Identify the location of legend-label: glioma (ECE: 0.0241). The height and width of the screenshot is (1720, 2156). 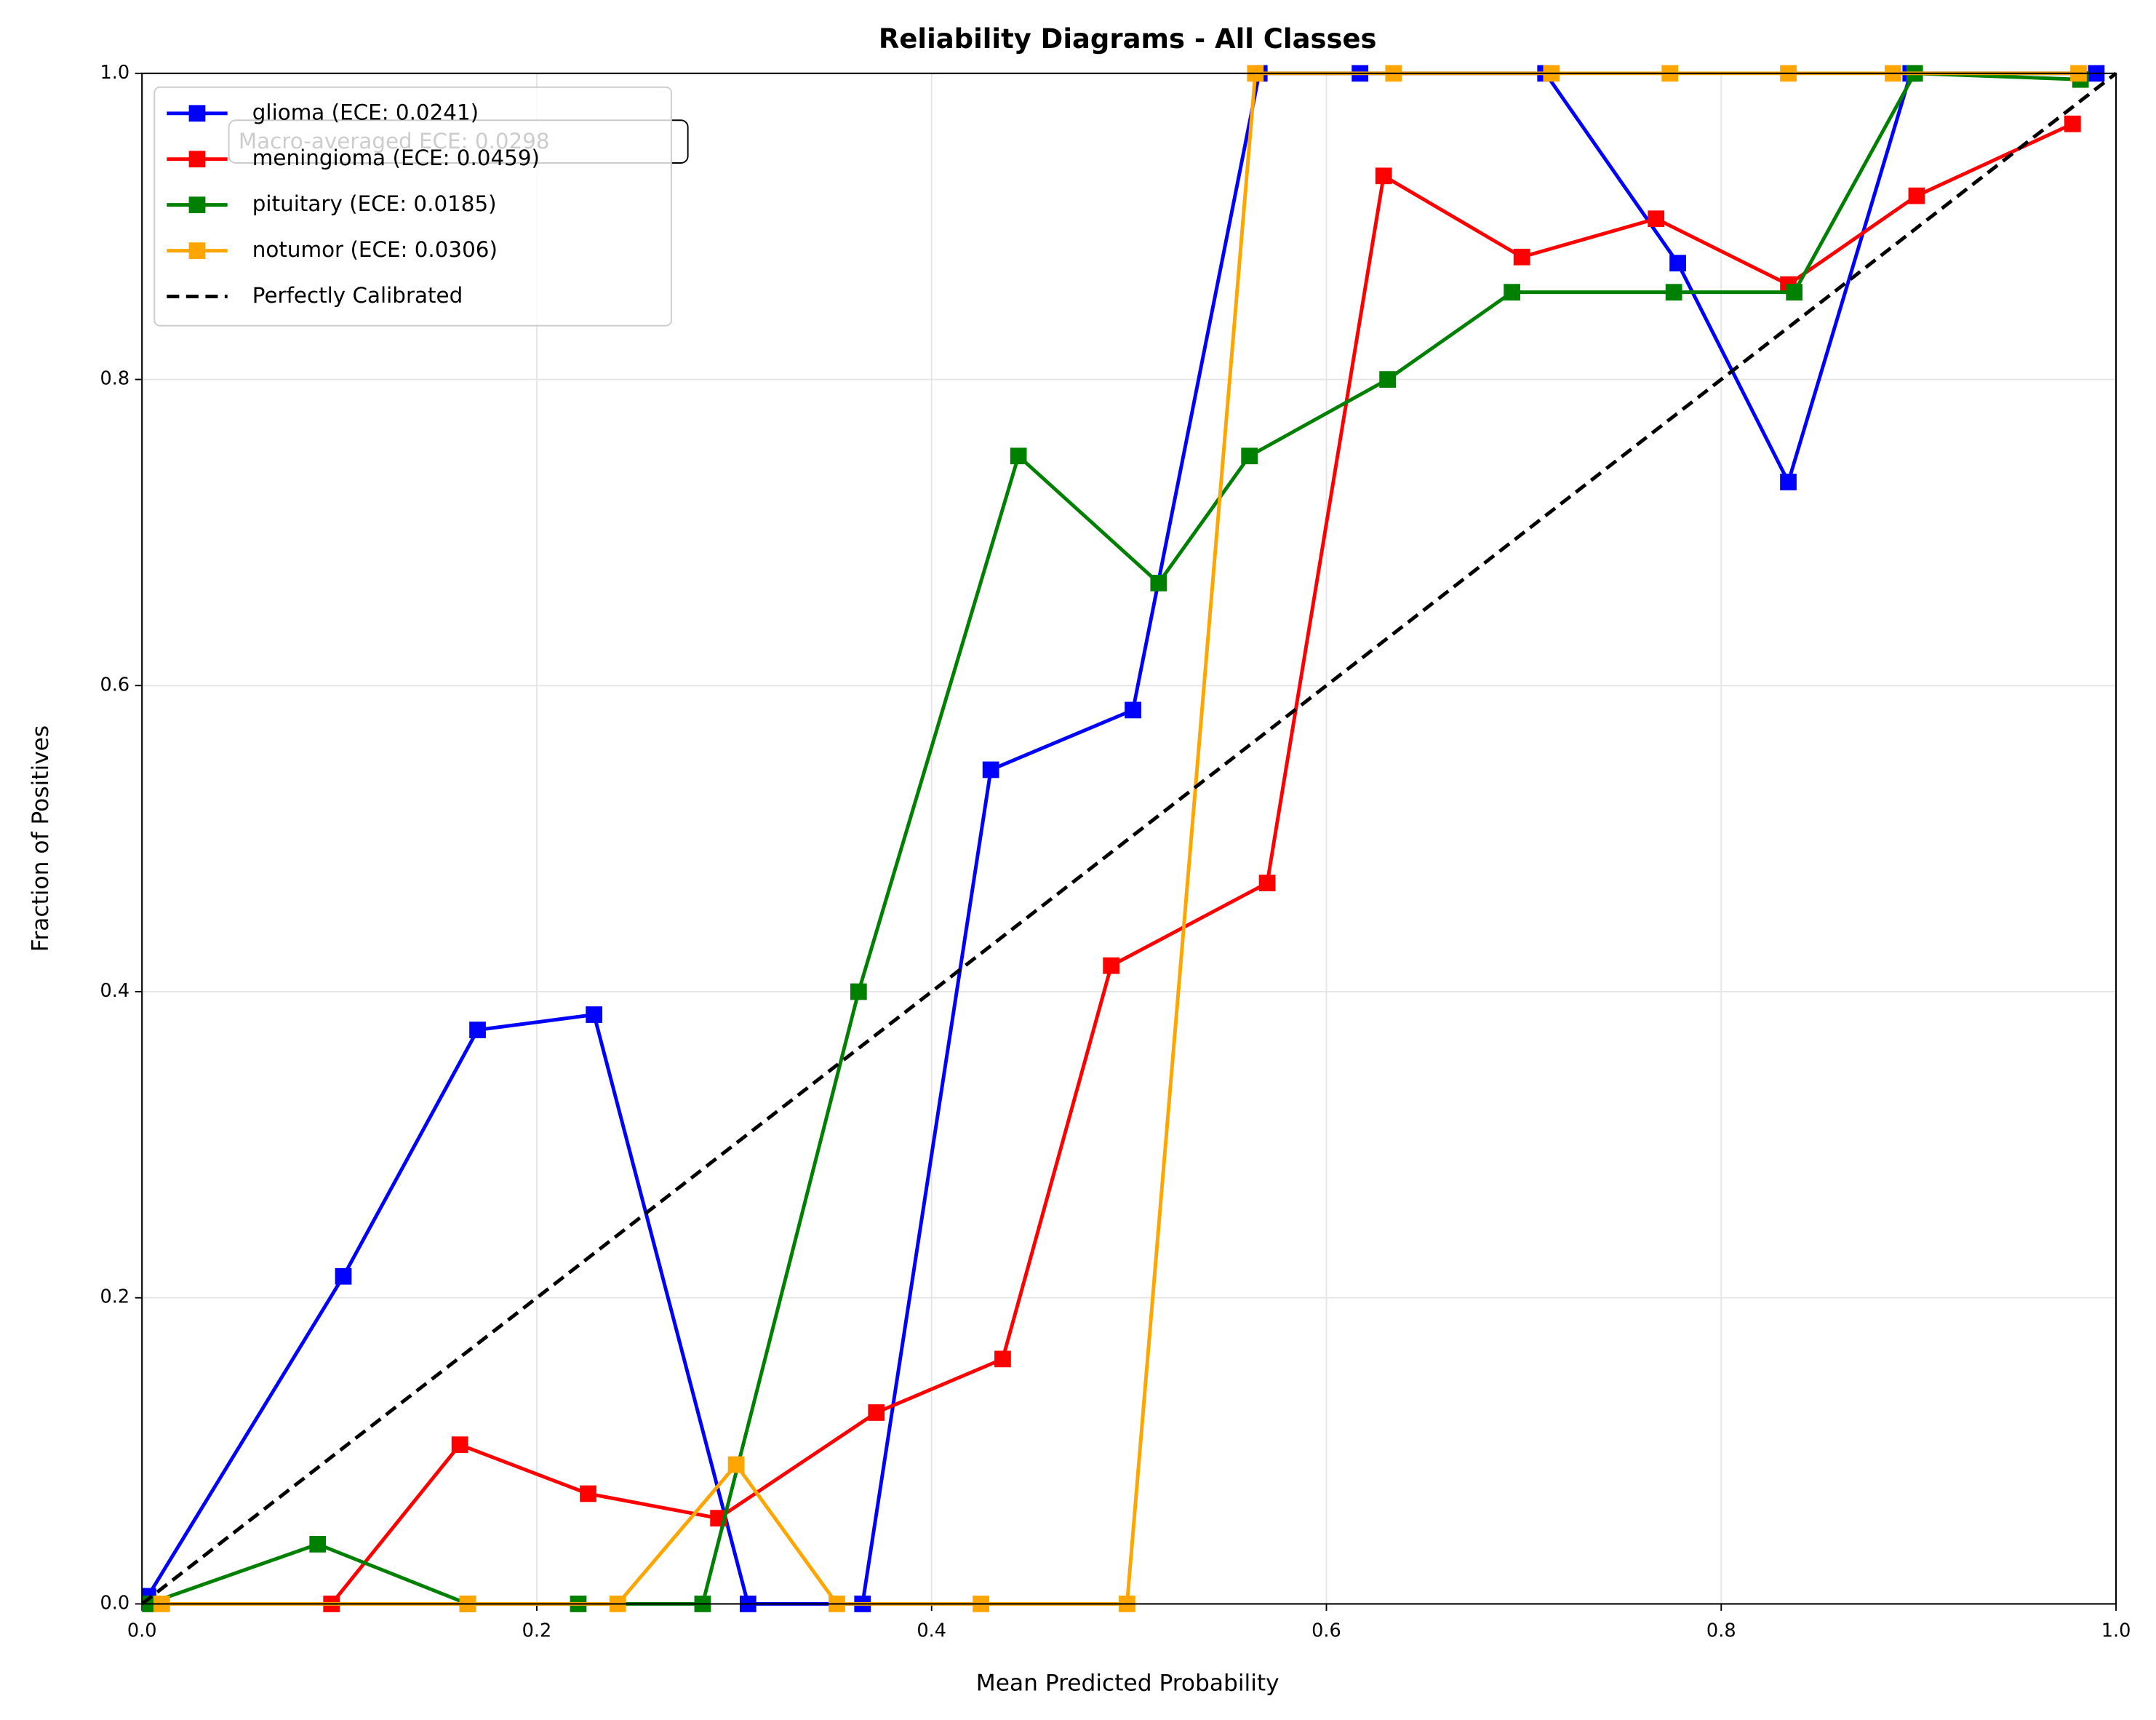
(365, 112).